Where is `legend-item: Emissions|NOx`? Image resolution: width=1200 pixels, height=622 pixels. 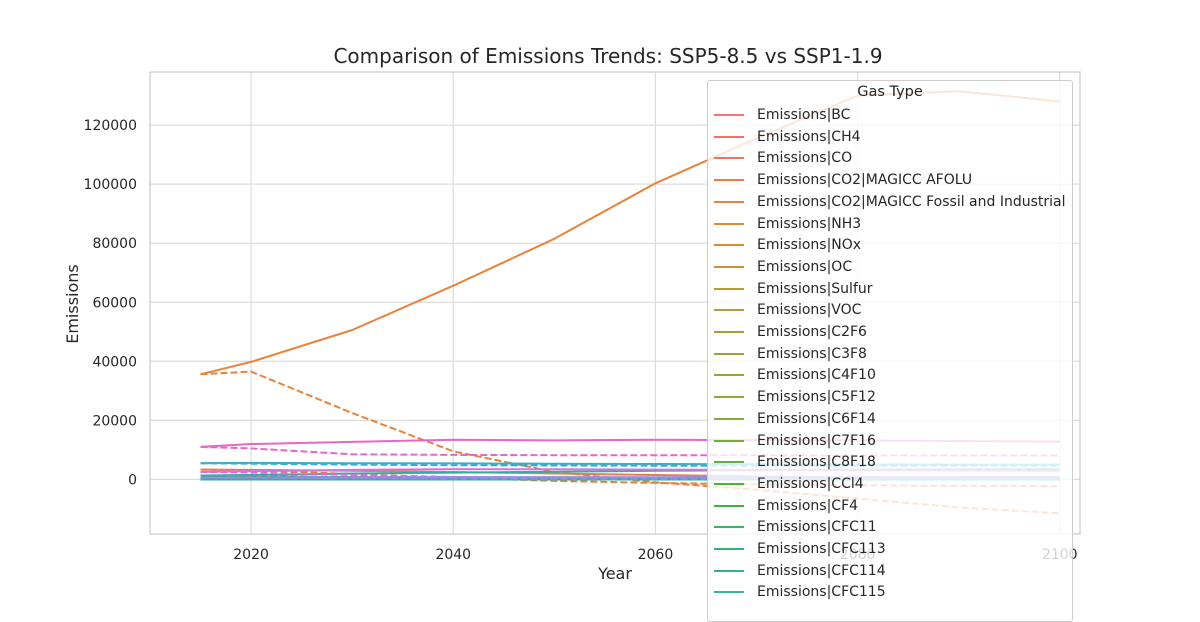
legend-item: Emissions|NOx is located at coordinates (787, 245).